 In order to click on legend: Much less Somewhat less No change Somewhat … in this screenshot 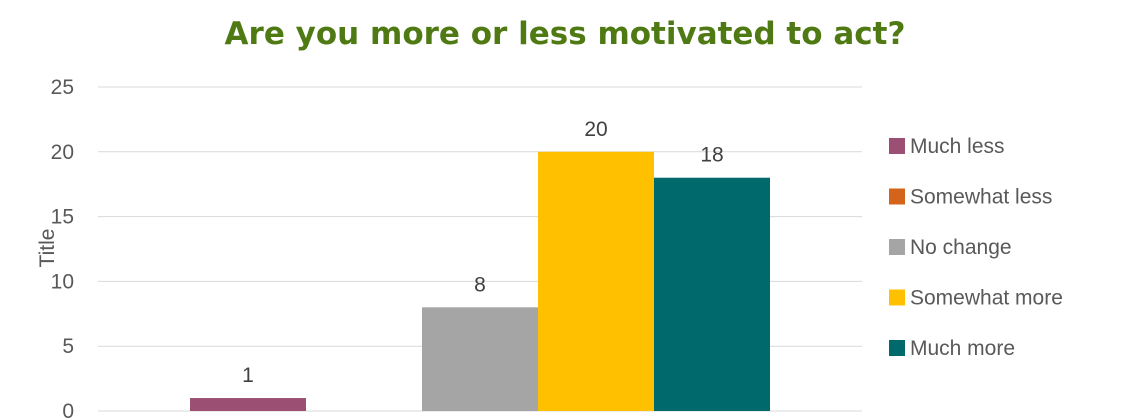, I will do `click(976, 247)`.